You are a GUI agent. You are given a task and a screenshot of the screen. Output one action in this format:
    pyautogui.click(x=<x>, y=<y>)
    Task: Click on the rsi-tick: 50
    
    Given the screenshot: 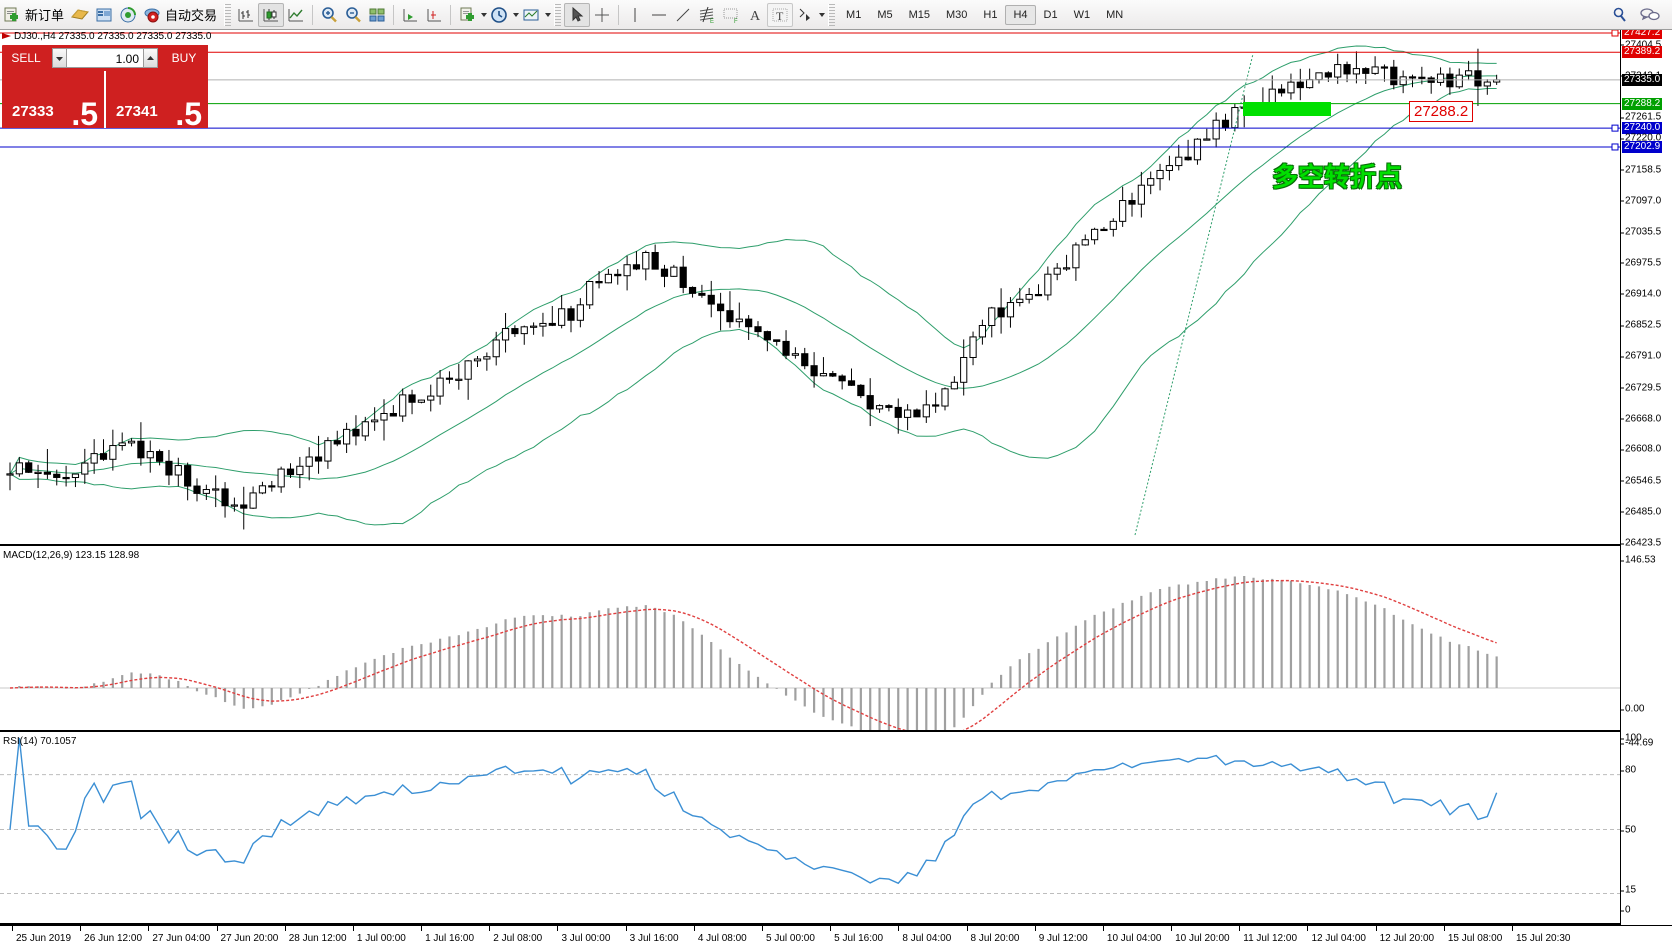 What is the action you would take?
    pyautogui.click(x=1628, y=830)
    